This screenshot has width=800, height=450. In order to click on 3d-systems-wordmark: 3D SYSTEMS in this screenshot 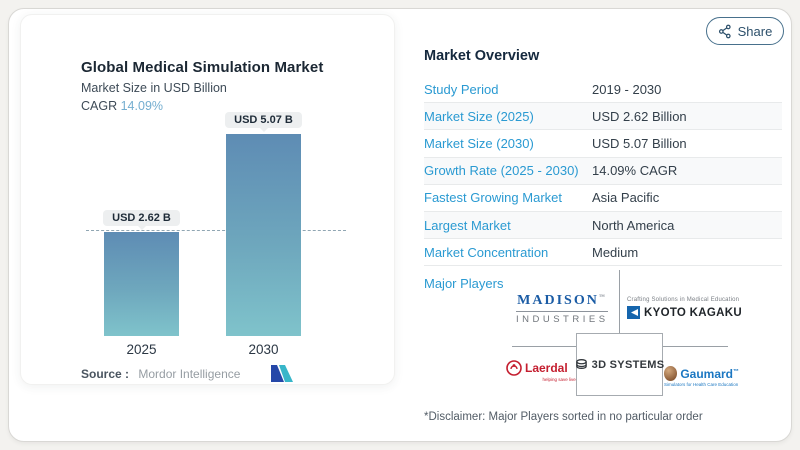, I will do `click(628, 364)`.